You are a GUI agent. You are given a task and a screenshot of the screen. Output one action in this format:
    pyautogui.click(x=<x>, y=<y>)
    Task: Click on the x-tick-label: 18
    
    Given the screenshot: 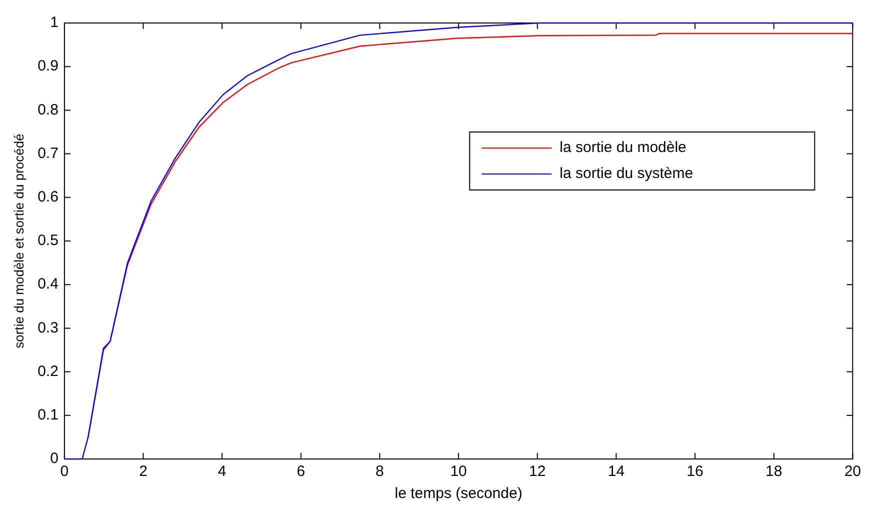 What is the action you would take?
    pyautogui.click(x=773, y=471)
    